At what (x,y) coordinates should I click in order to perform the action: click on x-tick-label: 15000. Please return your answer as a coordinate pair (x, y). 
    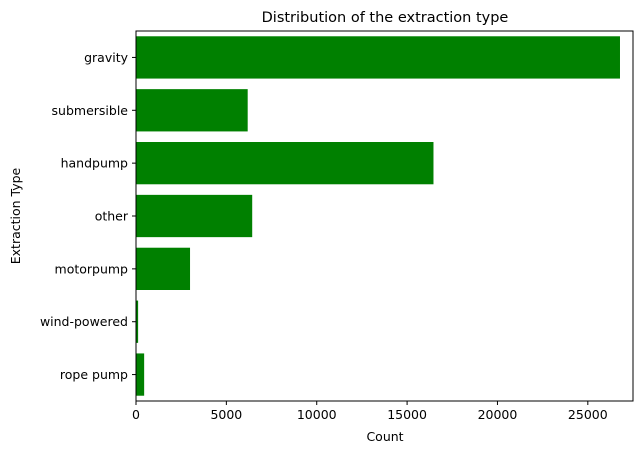
    Looking at the image, I should click on (407, 414).